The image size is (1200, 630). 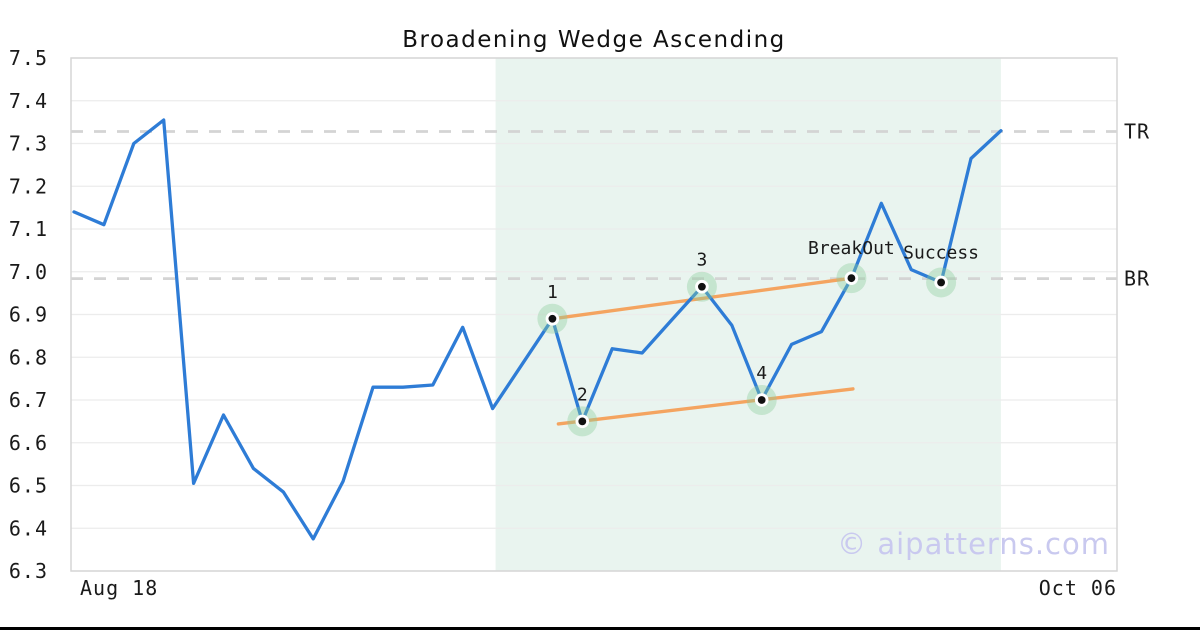 I want to click on y-tick-label: 6.6, so click(x=28, y=443).